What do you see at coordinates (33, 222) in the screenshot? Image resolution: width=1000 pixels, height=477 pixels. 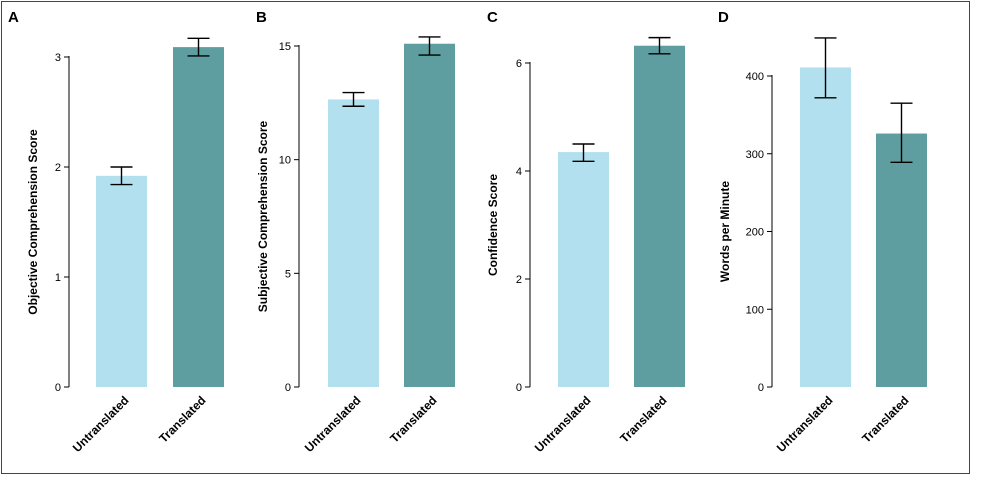 I see `panel-a-y-axis-title: Objective Comprehension Score` at bounding box center [33, 222].